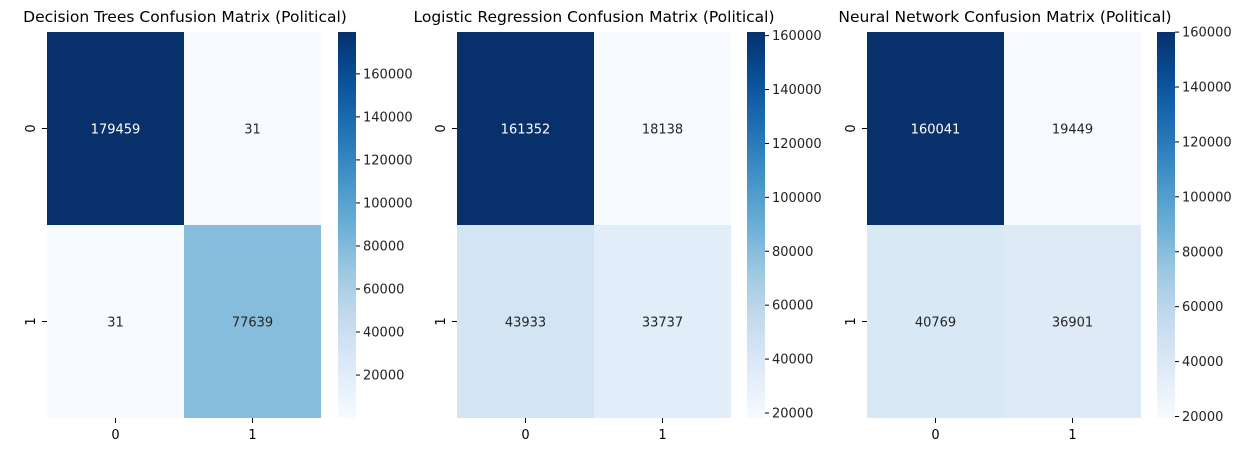  I want to click on cell-value-label: 36901, so click(1072, 323).